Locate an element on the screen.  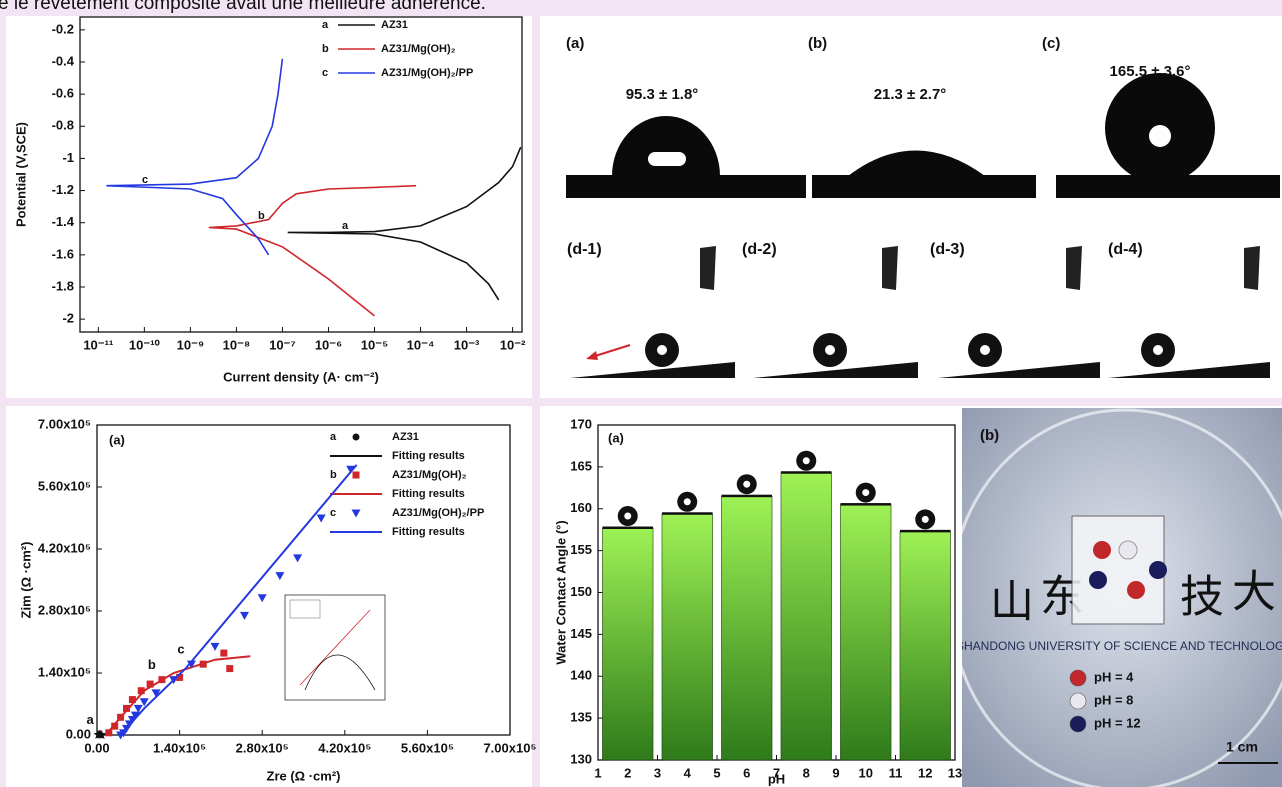
x-tick-label: 2.80x10⁵ is located at coordinates (262, 747).